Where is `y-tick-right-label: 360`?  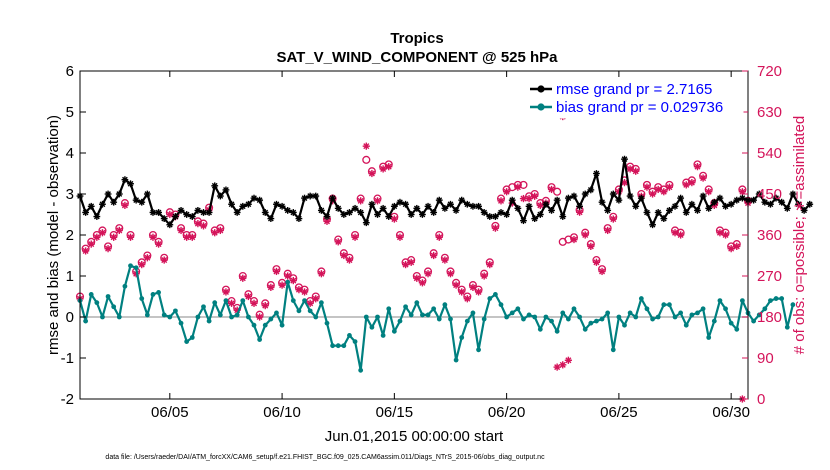 y-tick-right-label: 360 is located at coordinates (769, 235).